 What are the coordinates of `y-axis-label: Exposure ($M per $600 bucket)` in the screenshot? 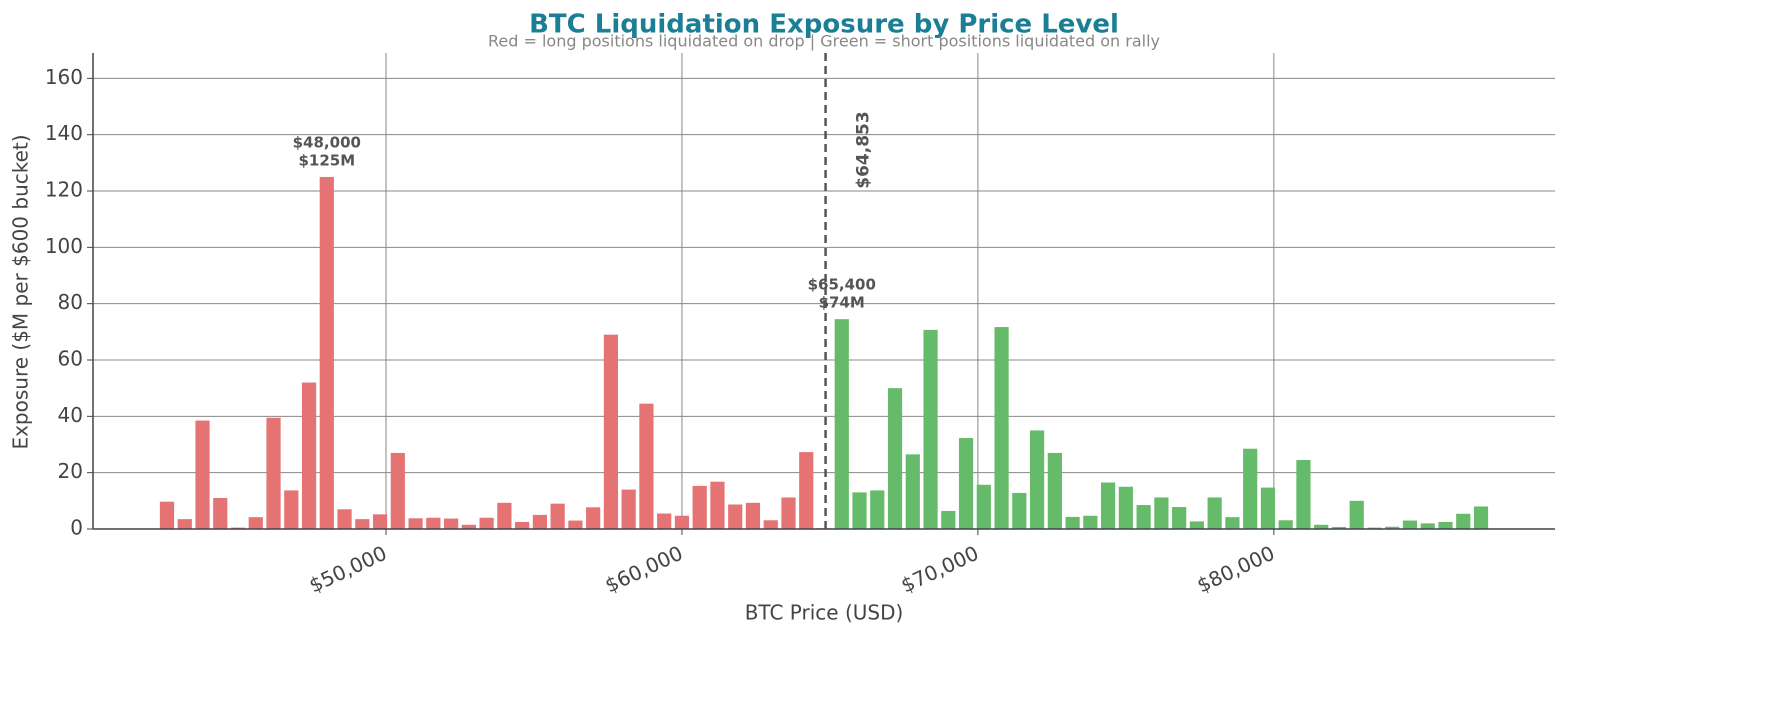 It's located at (21, 291).